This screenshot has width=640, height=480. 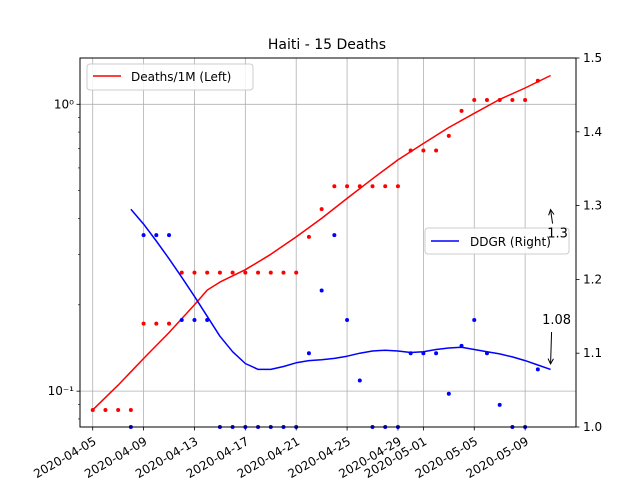 I want to click on legend-left-box, so click(x=170, y=77).